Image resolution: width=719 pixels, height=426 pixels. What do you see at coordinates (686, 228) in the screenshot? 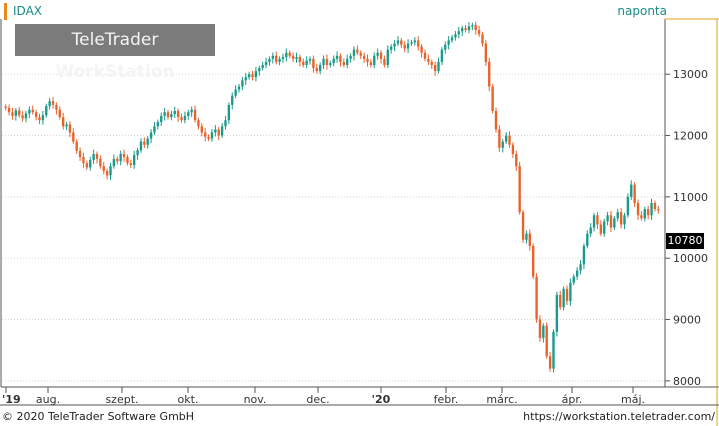
I see `y-axis-ticks: 8000 9000 10000 11000 12000 13000` at bounding box center [686, 228].